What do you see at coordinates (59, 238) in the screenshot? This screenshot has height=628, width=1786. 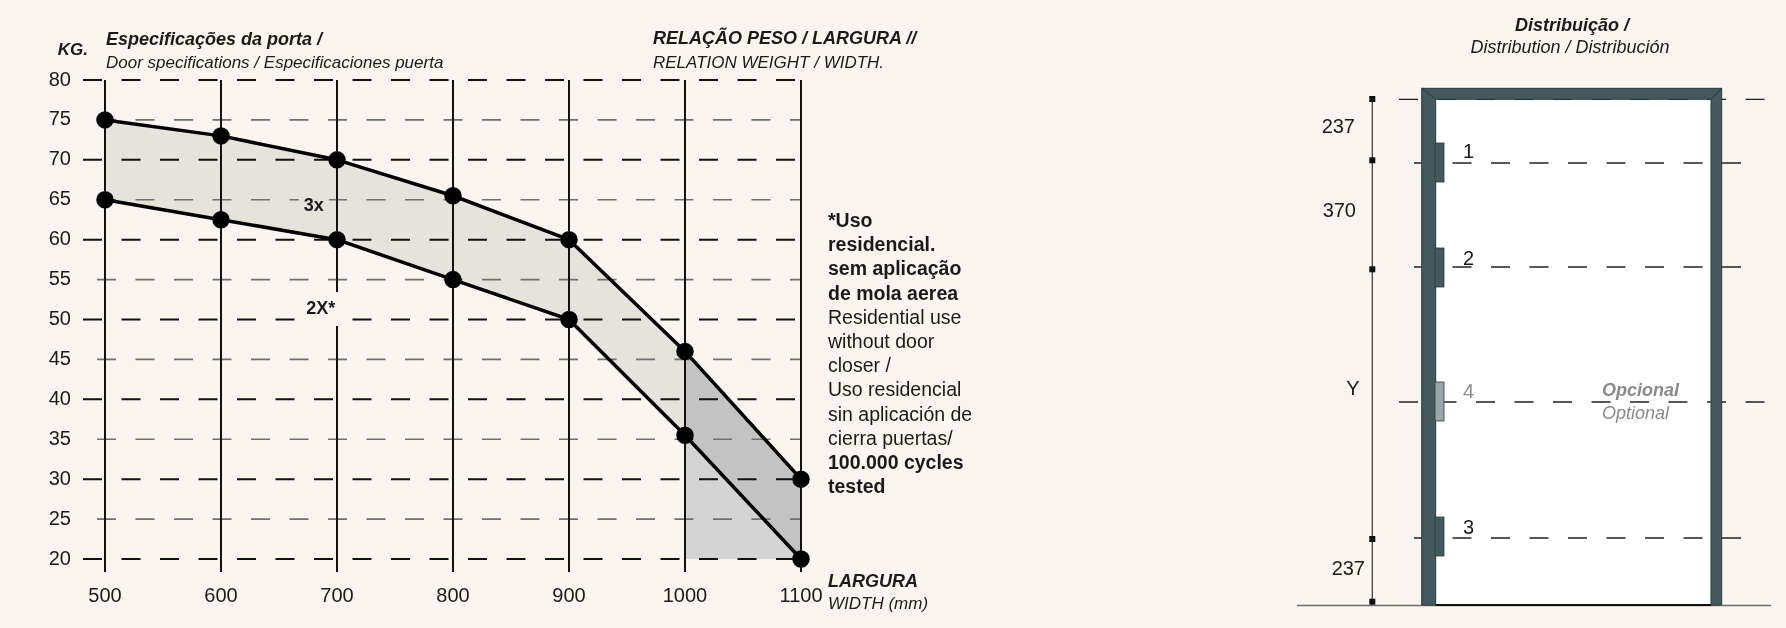 I see `y-tick-label: 60` at bounding box center [59, 238].